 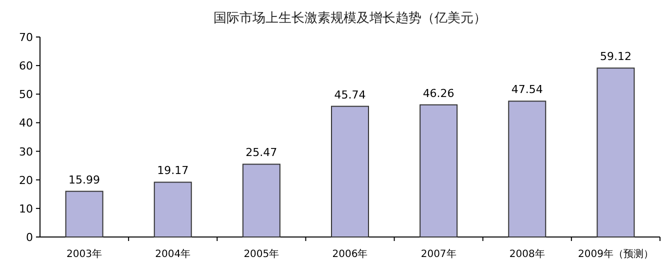 What do you see at coordinates (438, 254) in the screenshot?
I see `x-tick-label: 2007年` at bounding box center [438, 254].